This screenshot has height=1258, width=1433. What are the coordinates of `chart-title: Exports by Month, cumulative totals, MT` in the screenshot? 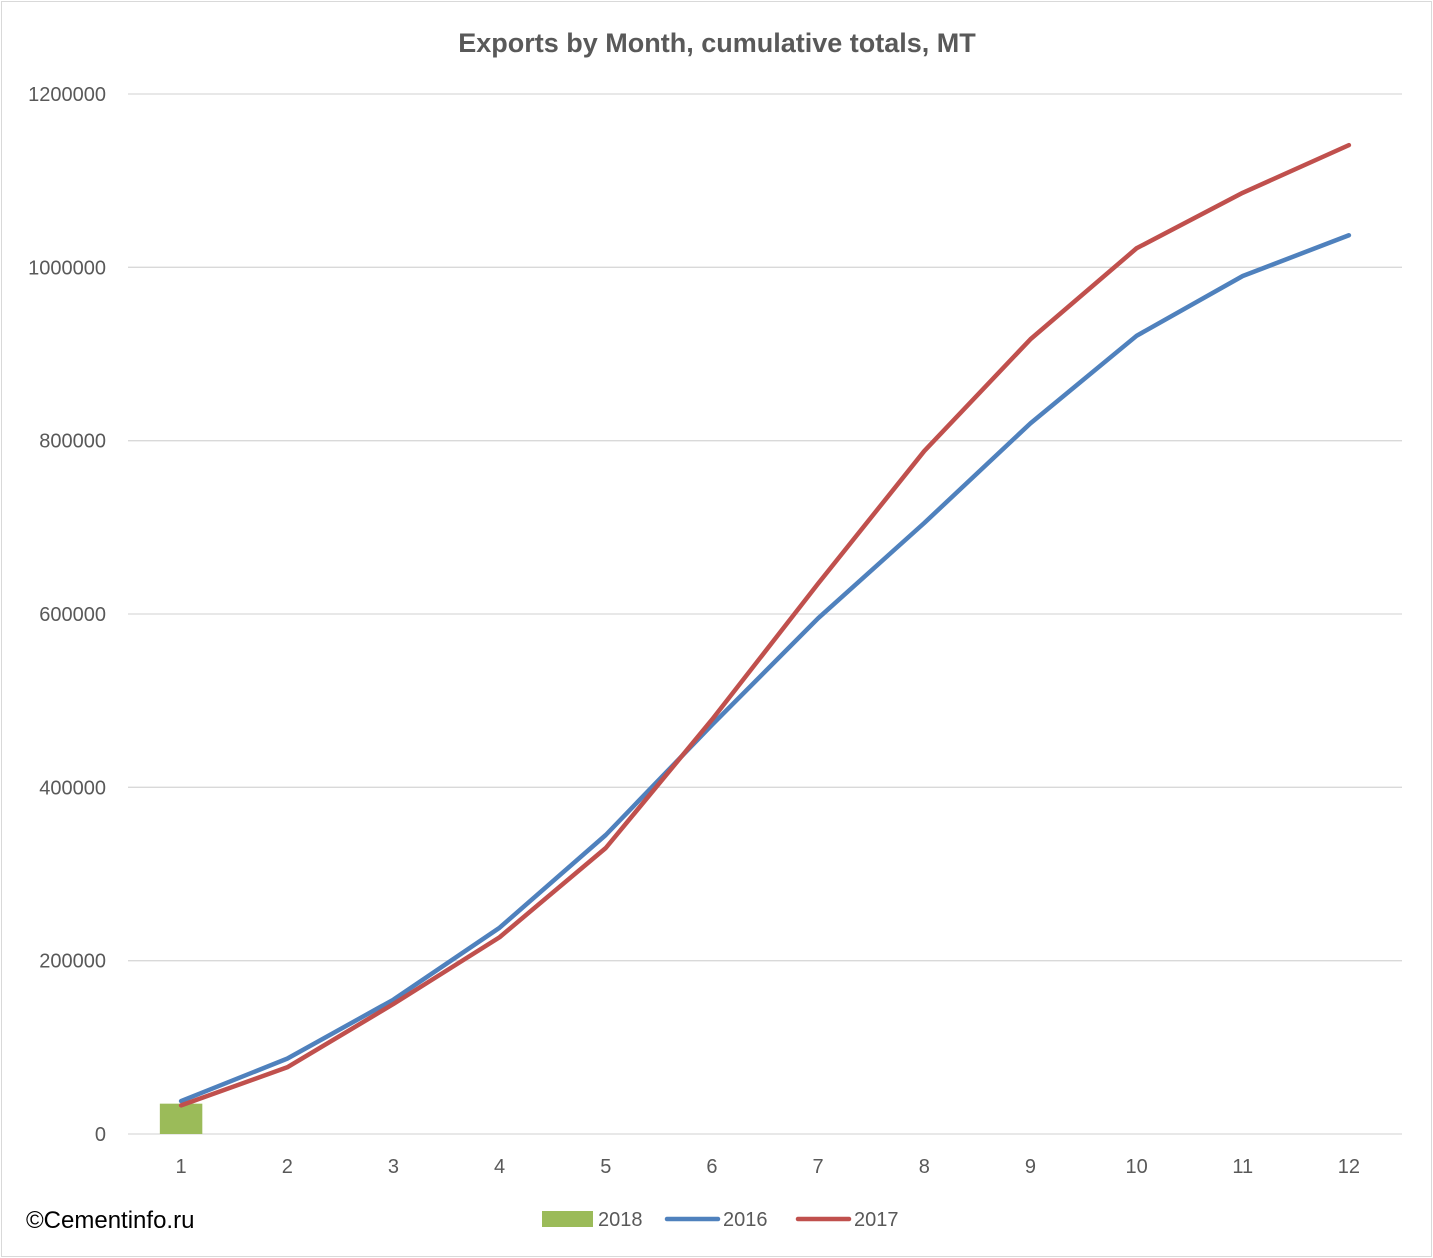 It's located at (717, 43).